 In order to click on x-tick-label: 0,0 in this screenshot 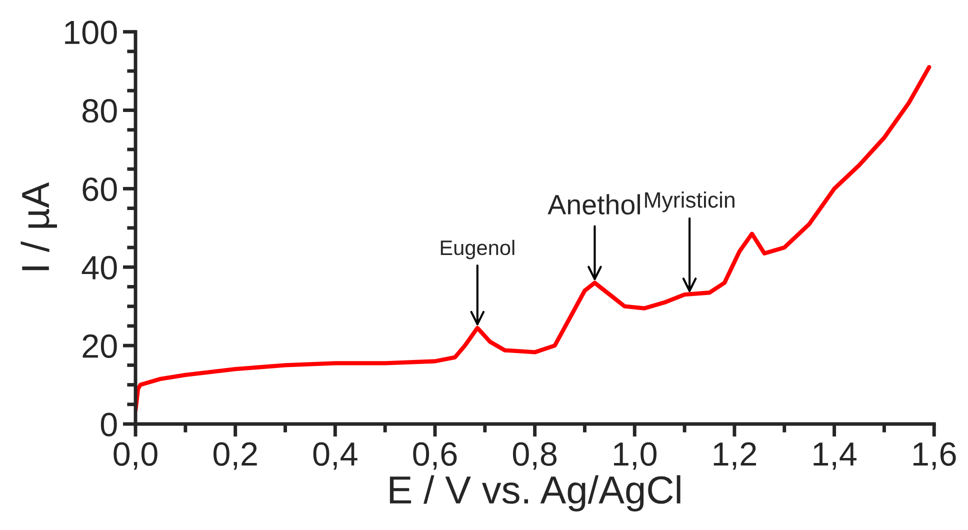, I will do `click(136, 456)`.